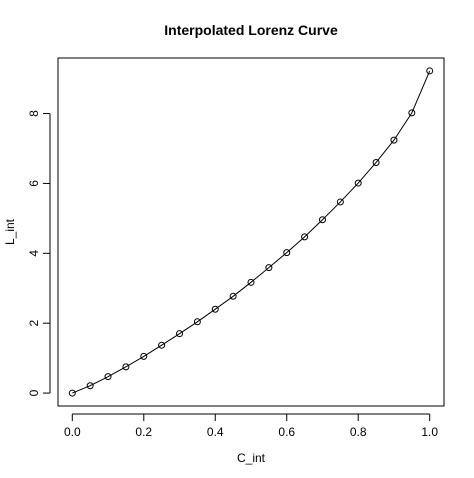 The width and height of the screenshot is (474, 478). What do you see at coordinates (286, 432) in the screenshot?
I see `x-tick-label: 0.6` at bounding box center [286, 432].